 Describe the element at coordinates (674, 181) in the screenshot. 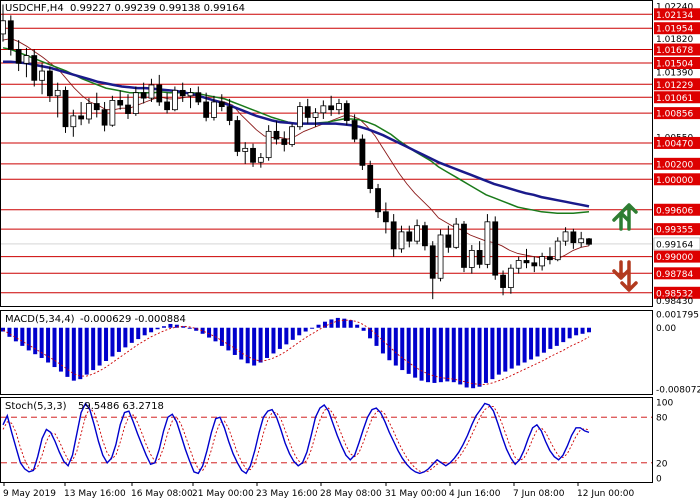

I see `level-label: 1.00000` at that location.